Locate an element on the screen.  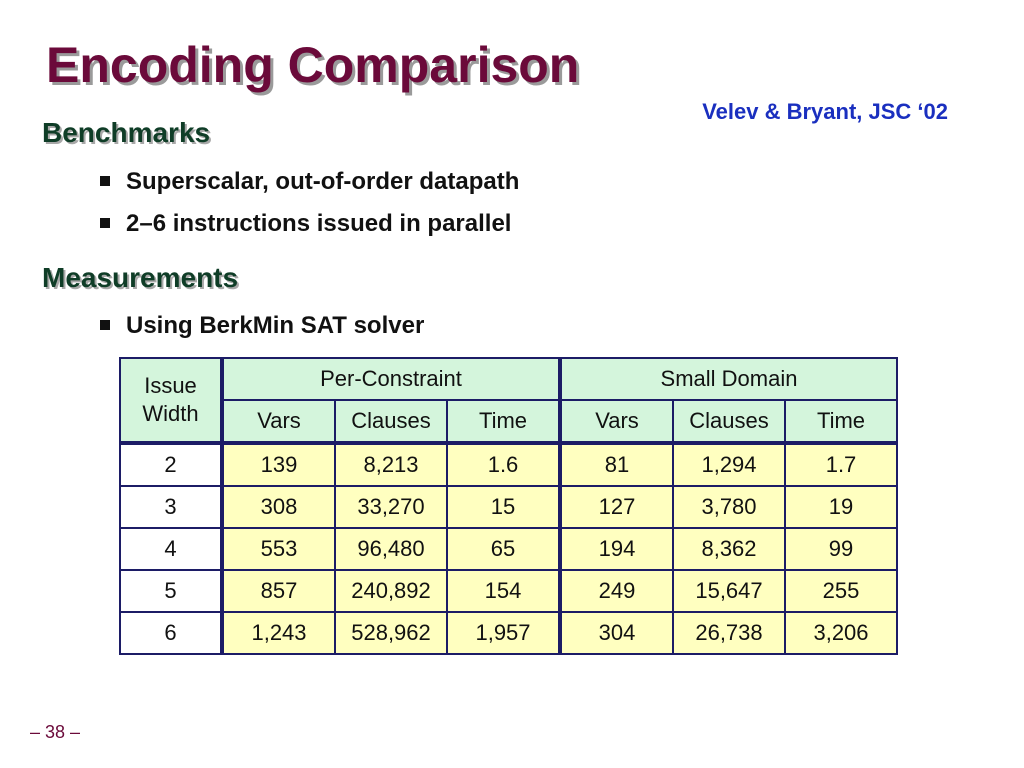
table-cell: 304 is located at coordinates (616, 633).